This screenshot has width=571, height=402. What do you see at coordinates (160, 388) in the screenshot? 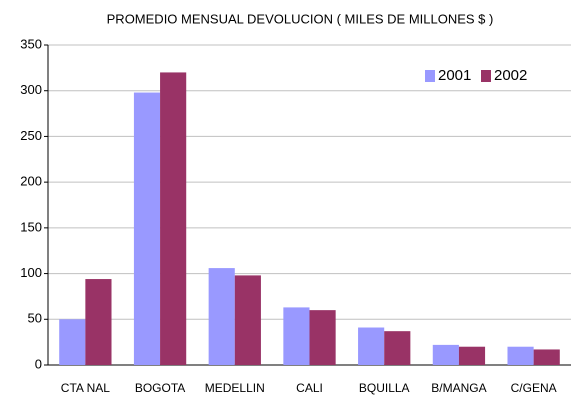
I see `x-tick-label: BOGOTA` at bounding box center [160, 388].